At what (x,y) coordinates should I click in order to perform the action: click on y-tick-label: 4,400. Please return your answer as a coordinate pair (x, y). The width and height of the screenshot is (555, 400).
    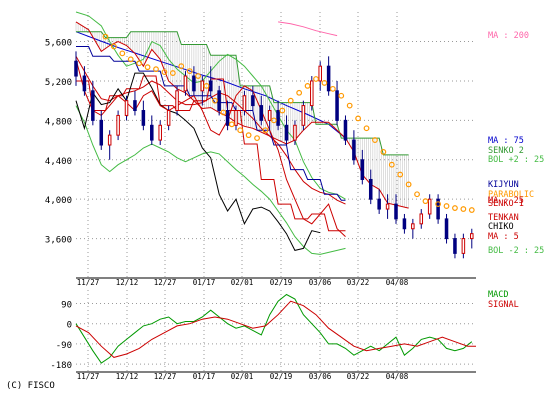
    Looking at the image, I should click on (58, 162).